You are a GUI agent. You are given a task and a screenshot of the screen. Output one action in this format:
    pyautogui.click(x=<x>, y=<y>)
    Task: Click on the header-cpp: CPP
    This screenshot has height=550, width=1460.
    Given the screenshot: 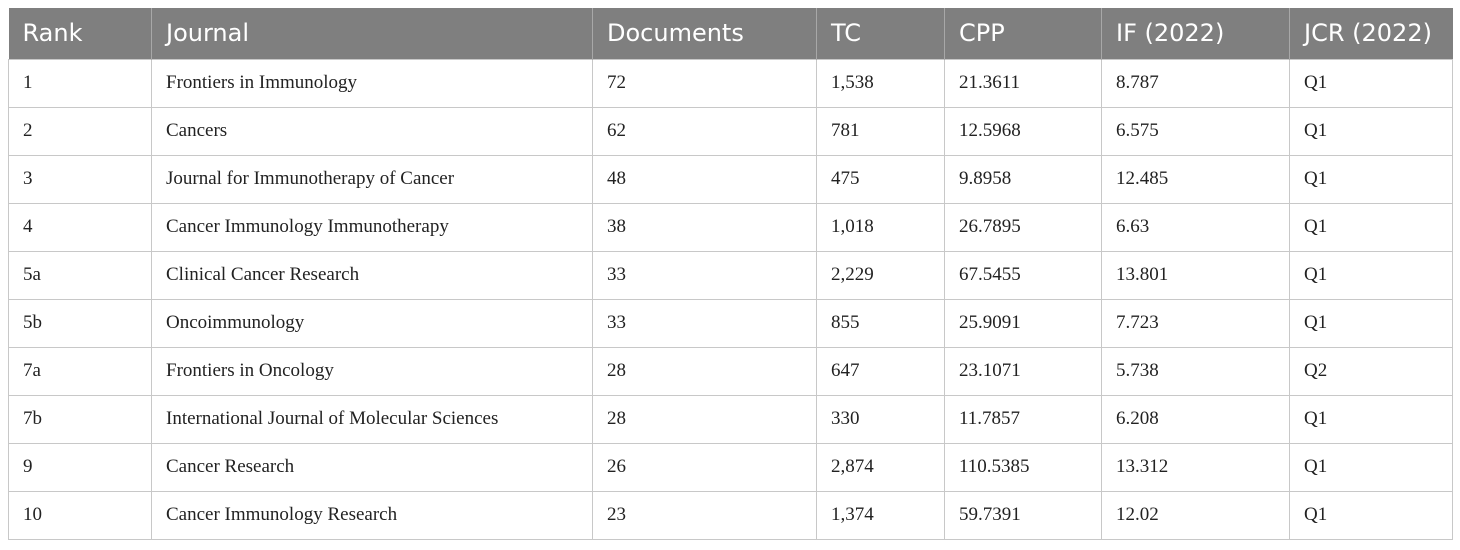 What is the action you would take?
    pyautogui.click(x=1023, y=33)
    